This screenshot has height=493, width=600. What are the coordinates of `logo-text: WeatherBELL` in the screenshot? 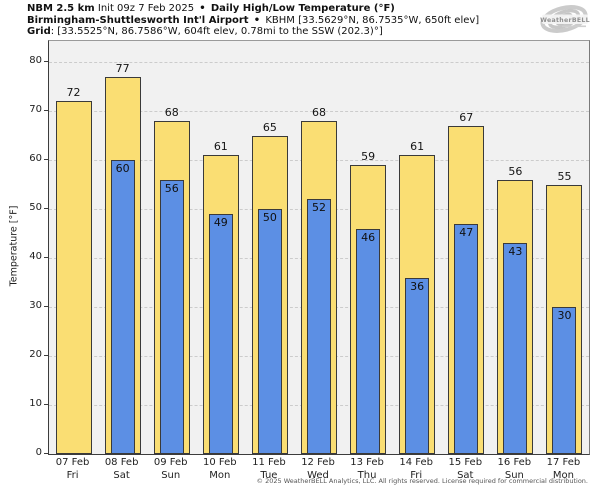 It's located at (565, 20).